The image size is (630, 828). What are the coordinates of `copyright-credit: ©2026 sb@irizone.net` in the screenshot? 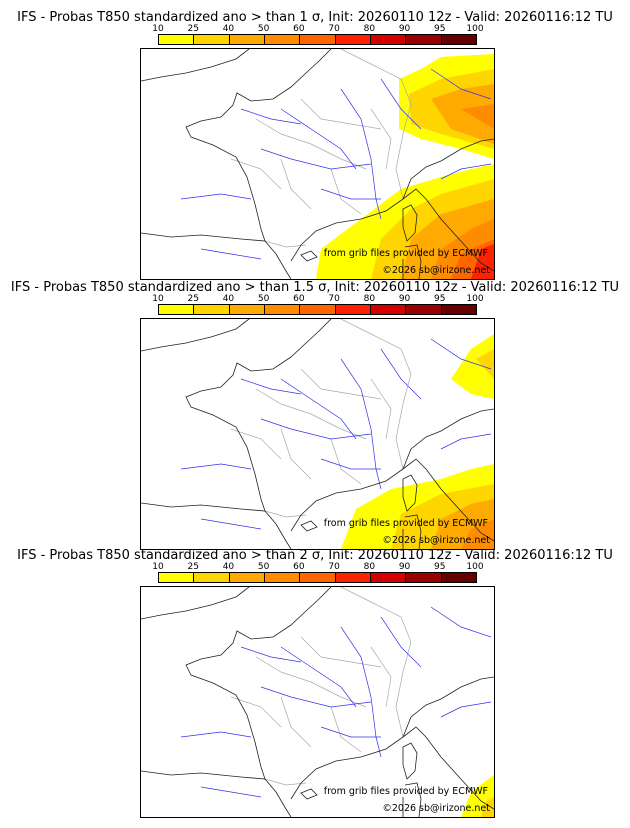 It's located at (436, 808).